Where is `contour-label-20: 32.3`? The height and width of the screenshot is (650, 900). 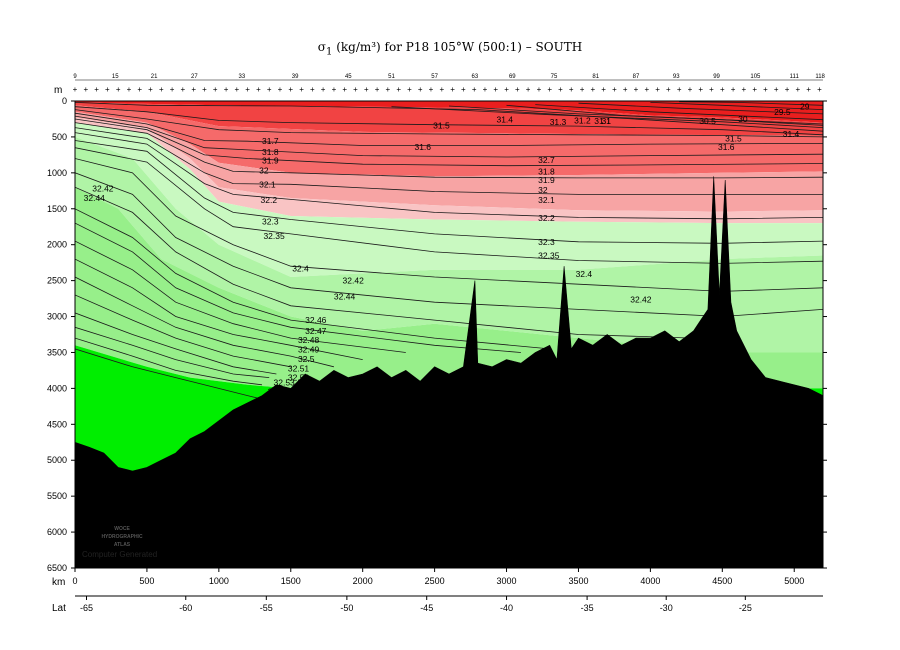 contour-label-20: 32.3 is located at coordinates (270, 222).